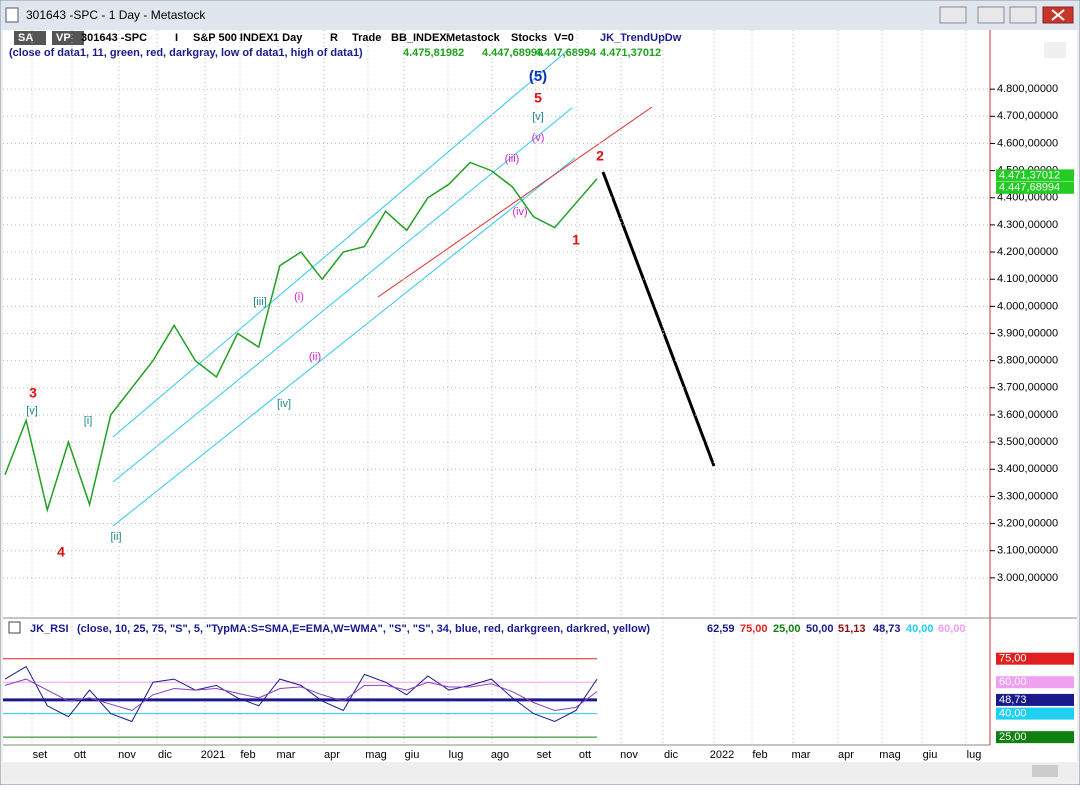 This screenshot has width=1080, height=790. Describe the element at coordinates (1027, 143) in the screenshot. I see `y-tick-label: 4.600,00000` at that location.